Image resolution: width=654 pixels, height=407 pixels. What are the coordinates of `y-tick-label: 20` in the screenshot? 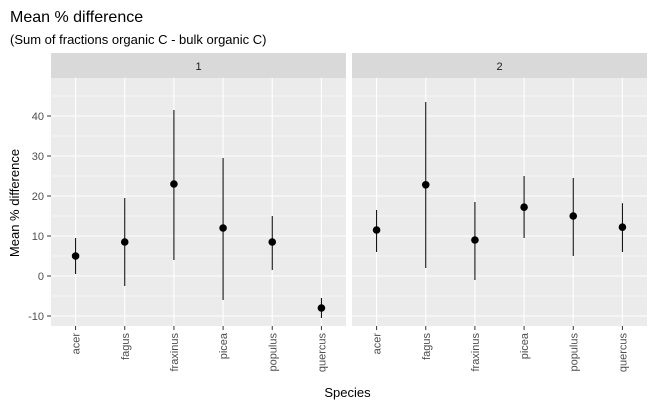 It's located at (38, 197).